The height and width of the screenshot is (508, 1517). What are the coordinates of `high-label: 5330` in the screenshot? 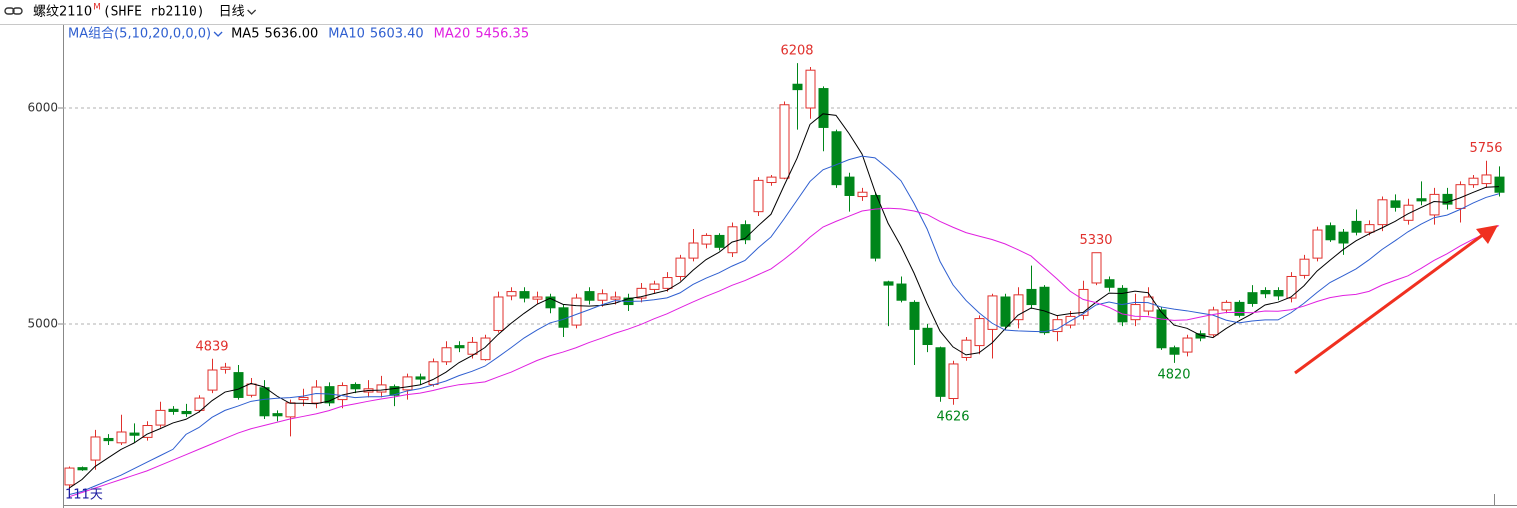 It's located at (1095, 240).